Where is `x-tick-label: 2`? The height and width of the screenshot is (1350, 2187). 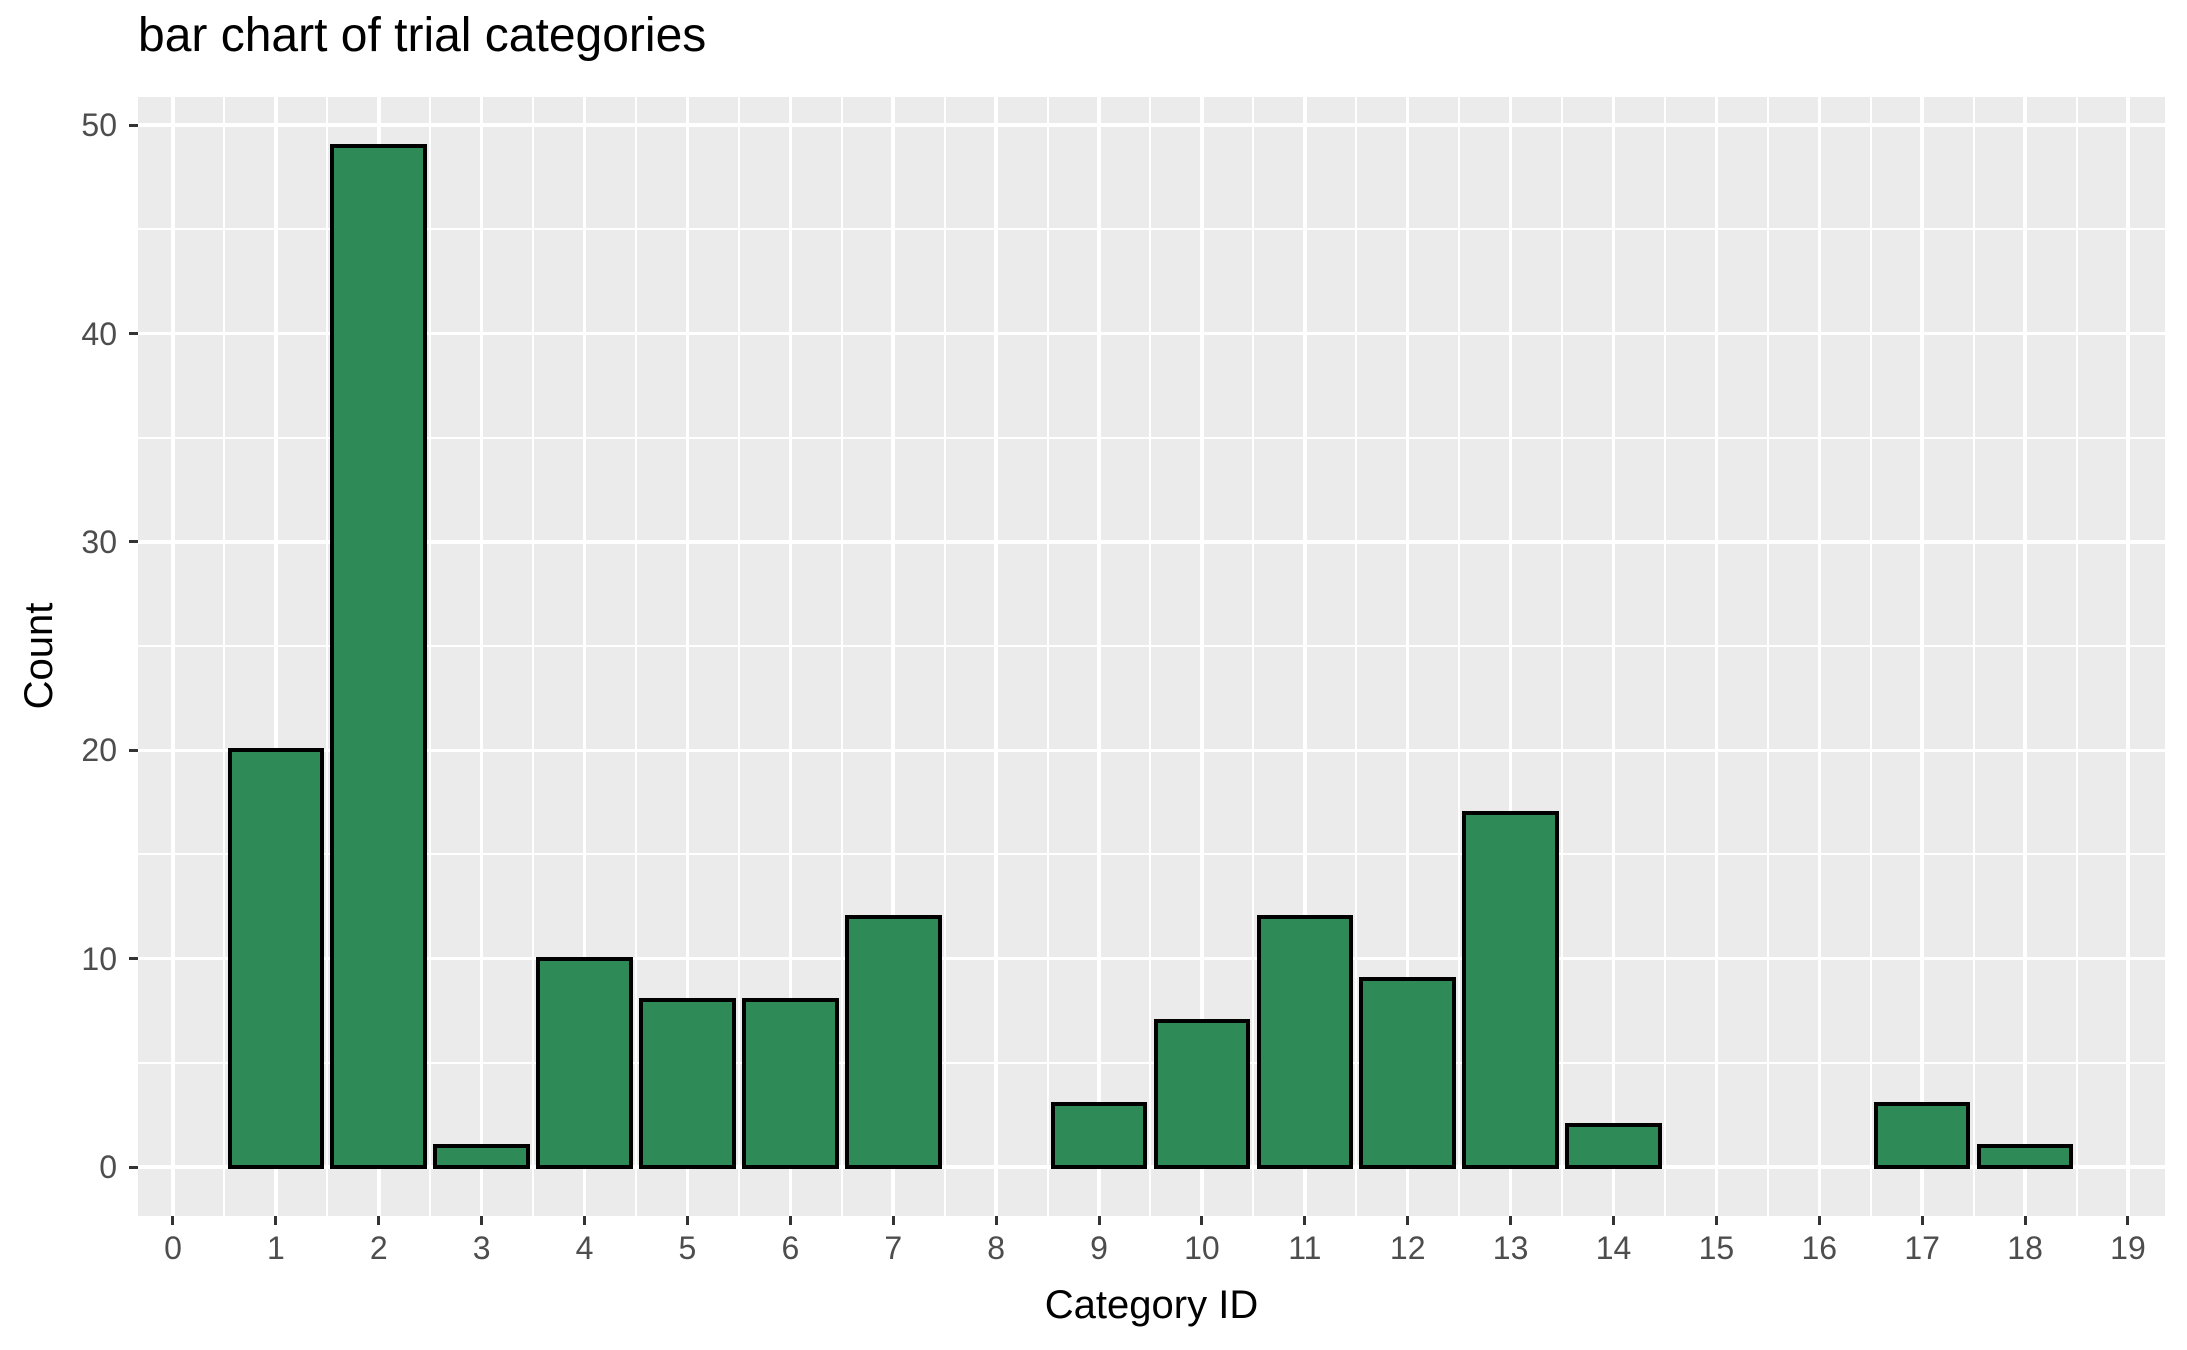
x-tick-label: 2 is located at coordinates (378, 1248).